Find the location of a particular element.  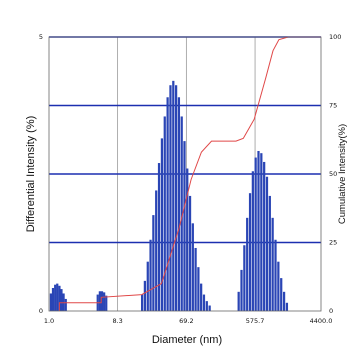

y2-tick-labels: 0 25 50 75 100 is located at coordinates (335, 174).